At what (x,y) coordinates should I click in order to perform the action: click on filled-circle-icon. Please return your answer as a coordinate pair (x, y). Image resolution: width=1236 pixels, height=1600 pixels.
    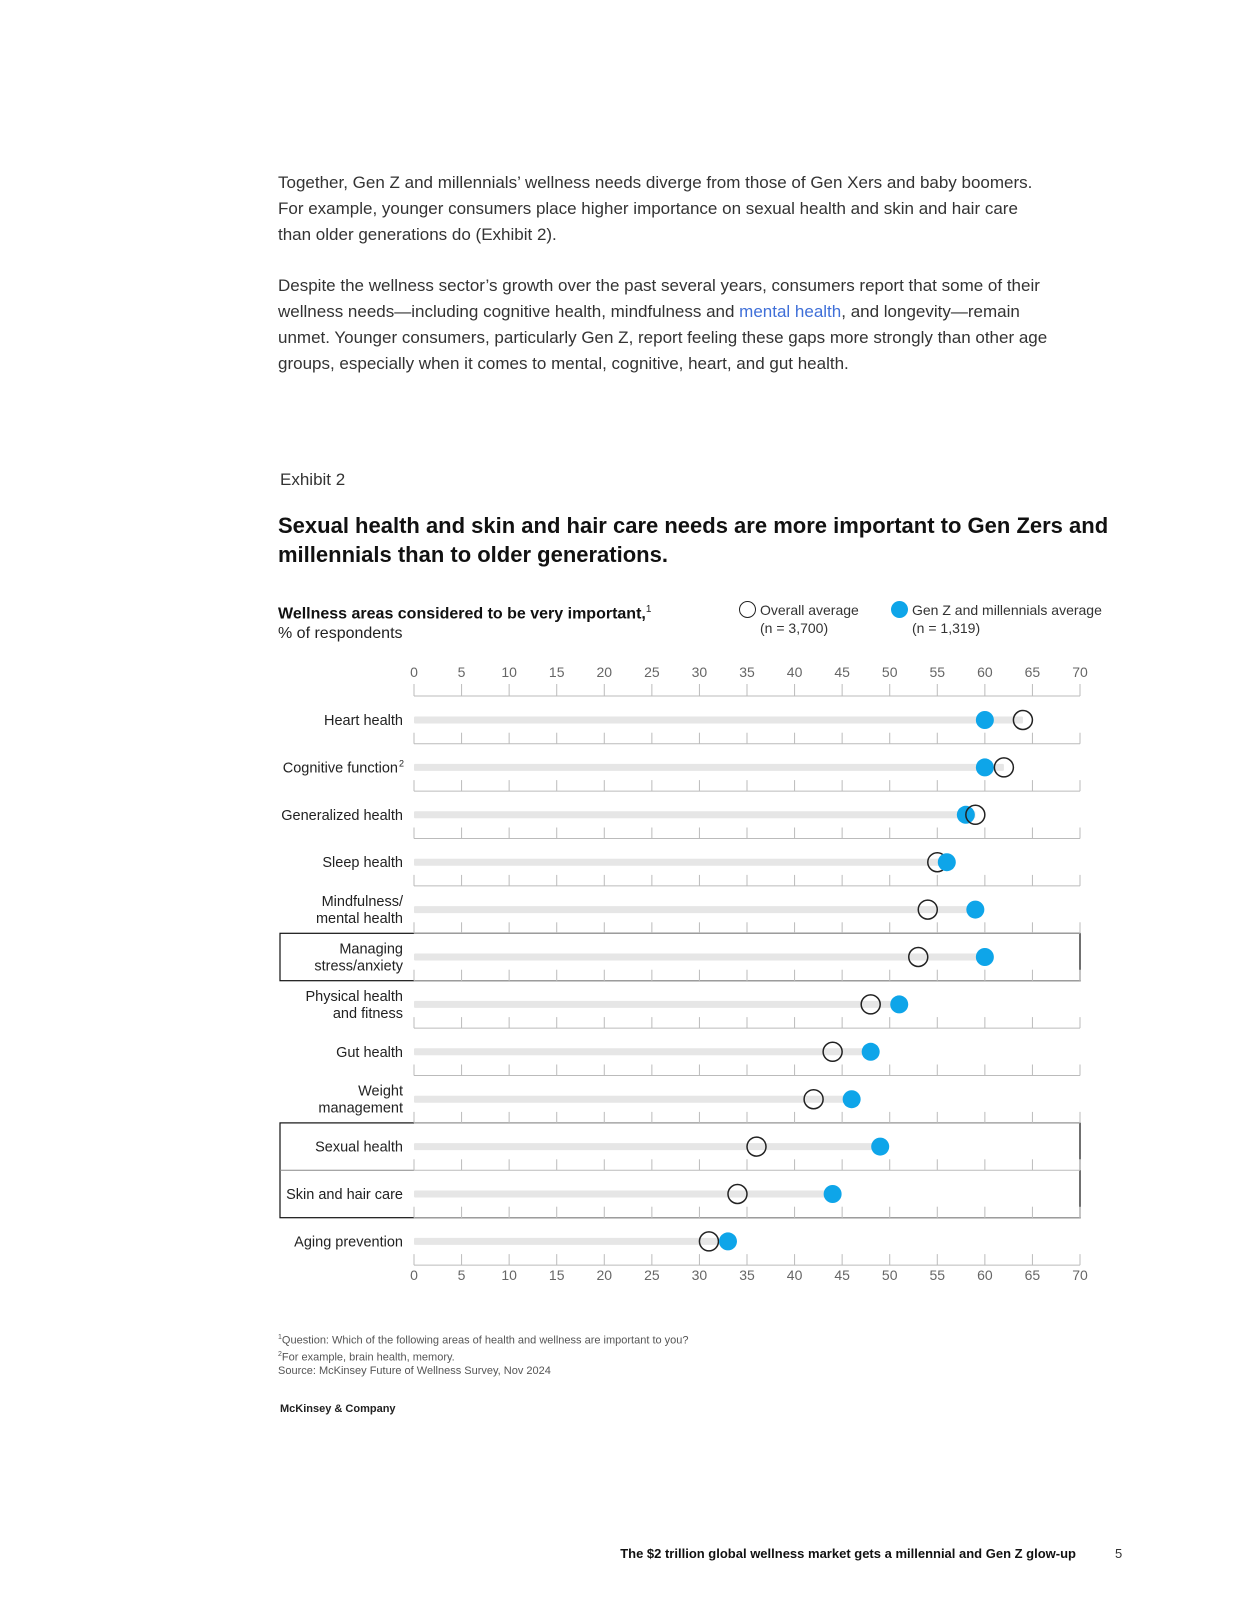
    Looking at the image, I should click on (899, 609).